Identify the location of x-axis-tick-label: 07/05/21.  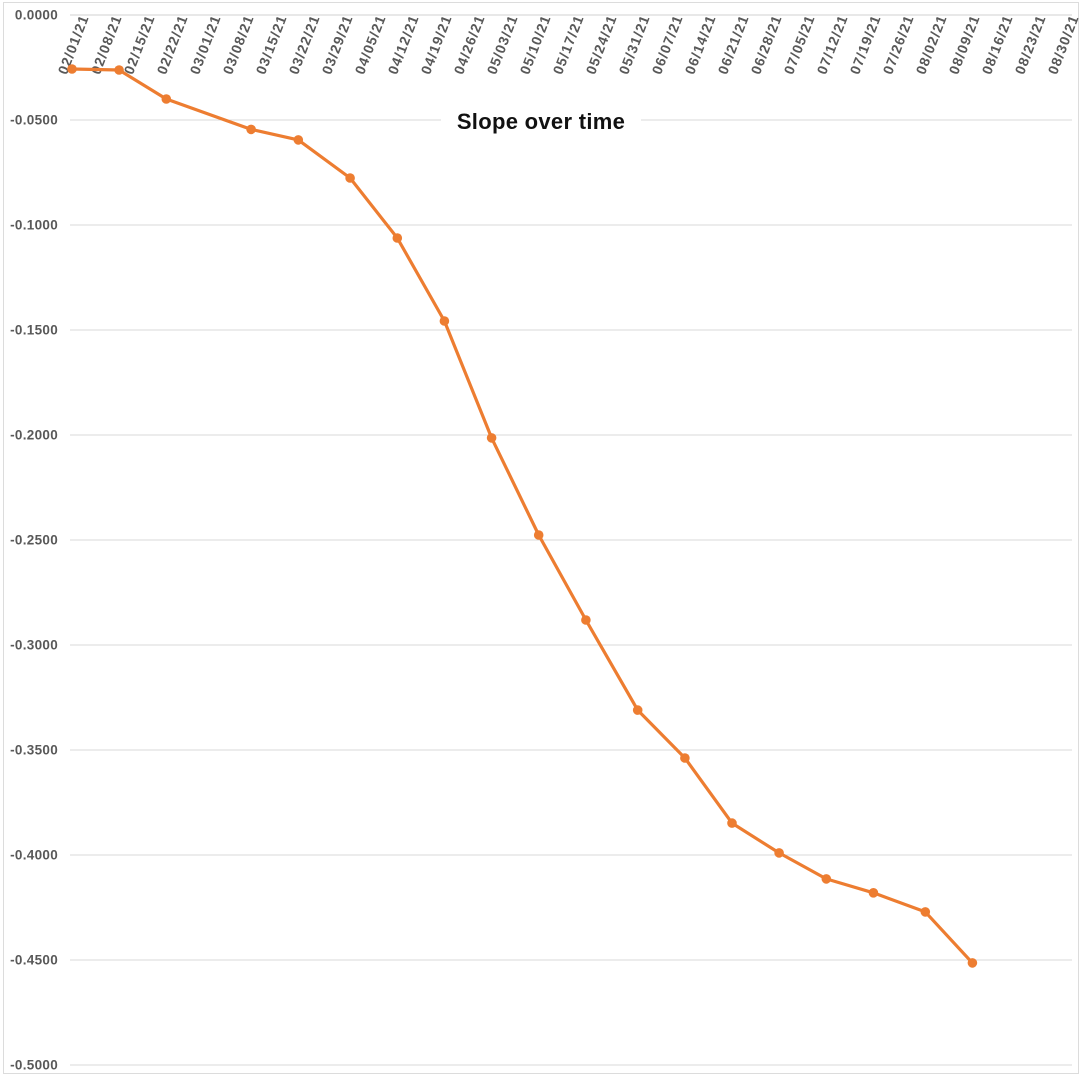
(798, 44).